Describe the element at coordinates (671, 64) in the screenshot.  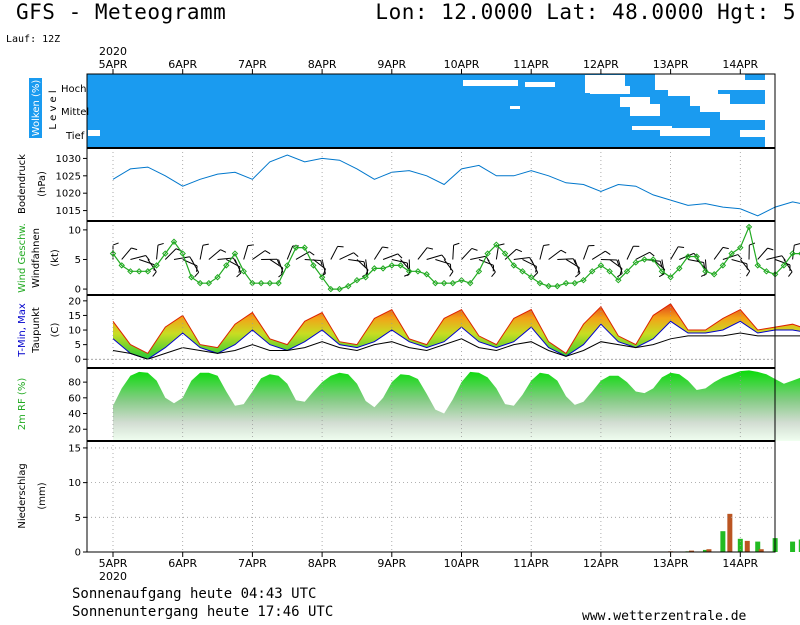
I see `date-label-top: 13APR` at that location.